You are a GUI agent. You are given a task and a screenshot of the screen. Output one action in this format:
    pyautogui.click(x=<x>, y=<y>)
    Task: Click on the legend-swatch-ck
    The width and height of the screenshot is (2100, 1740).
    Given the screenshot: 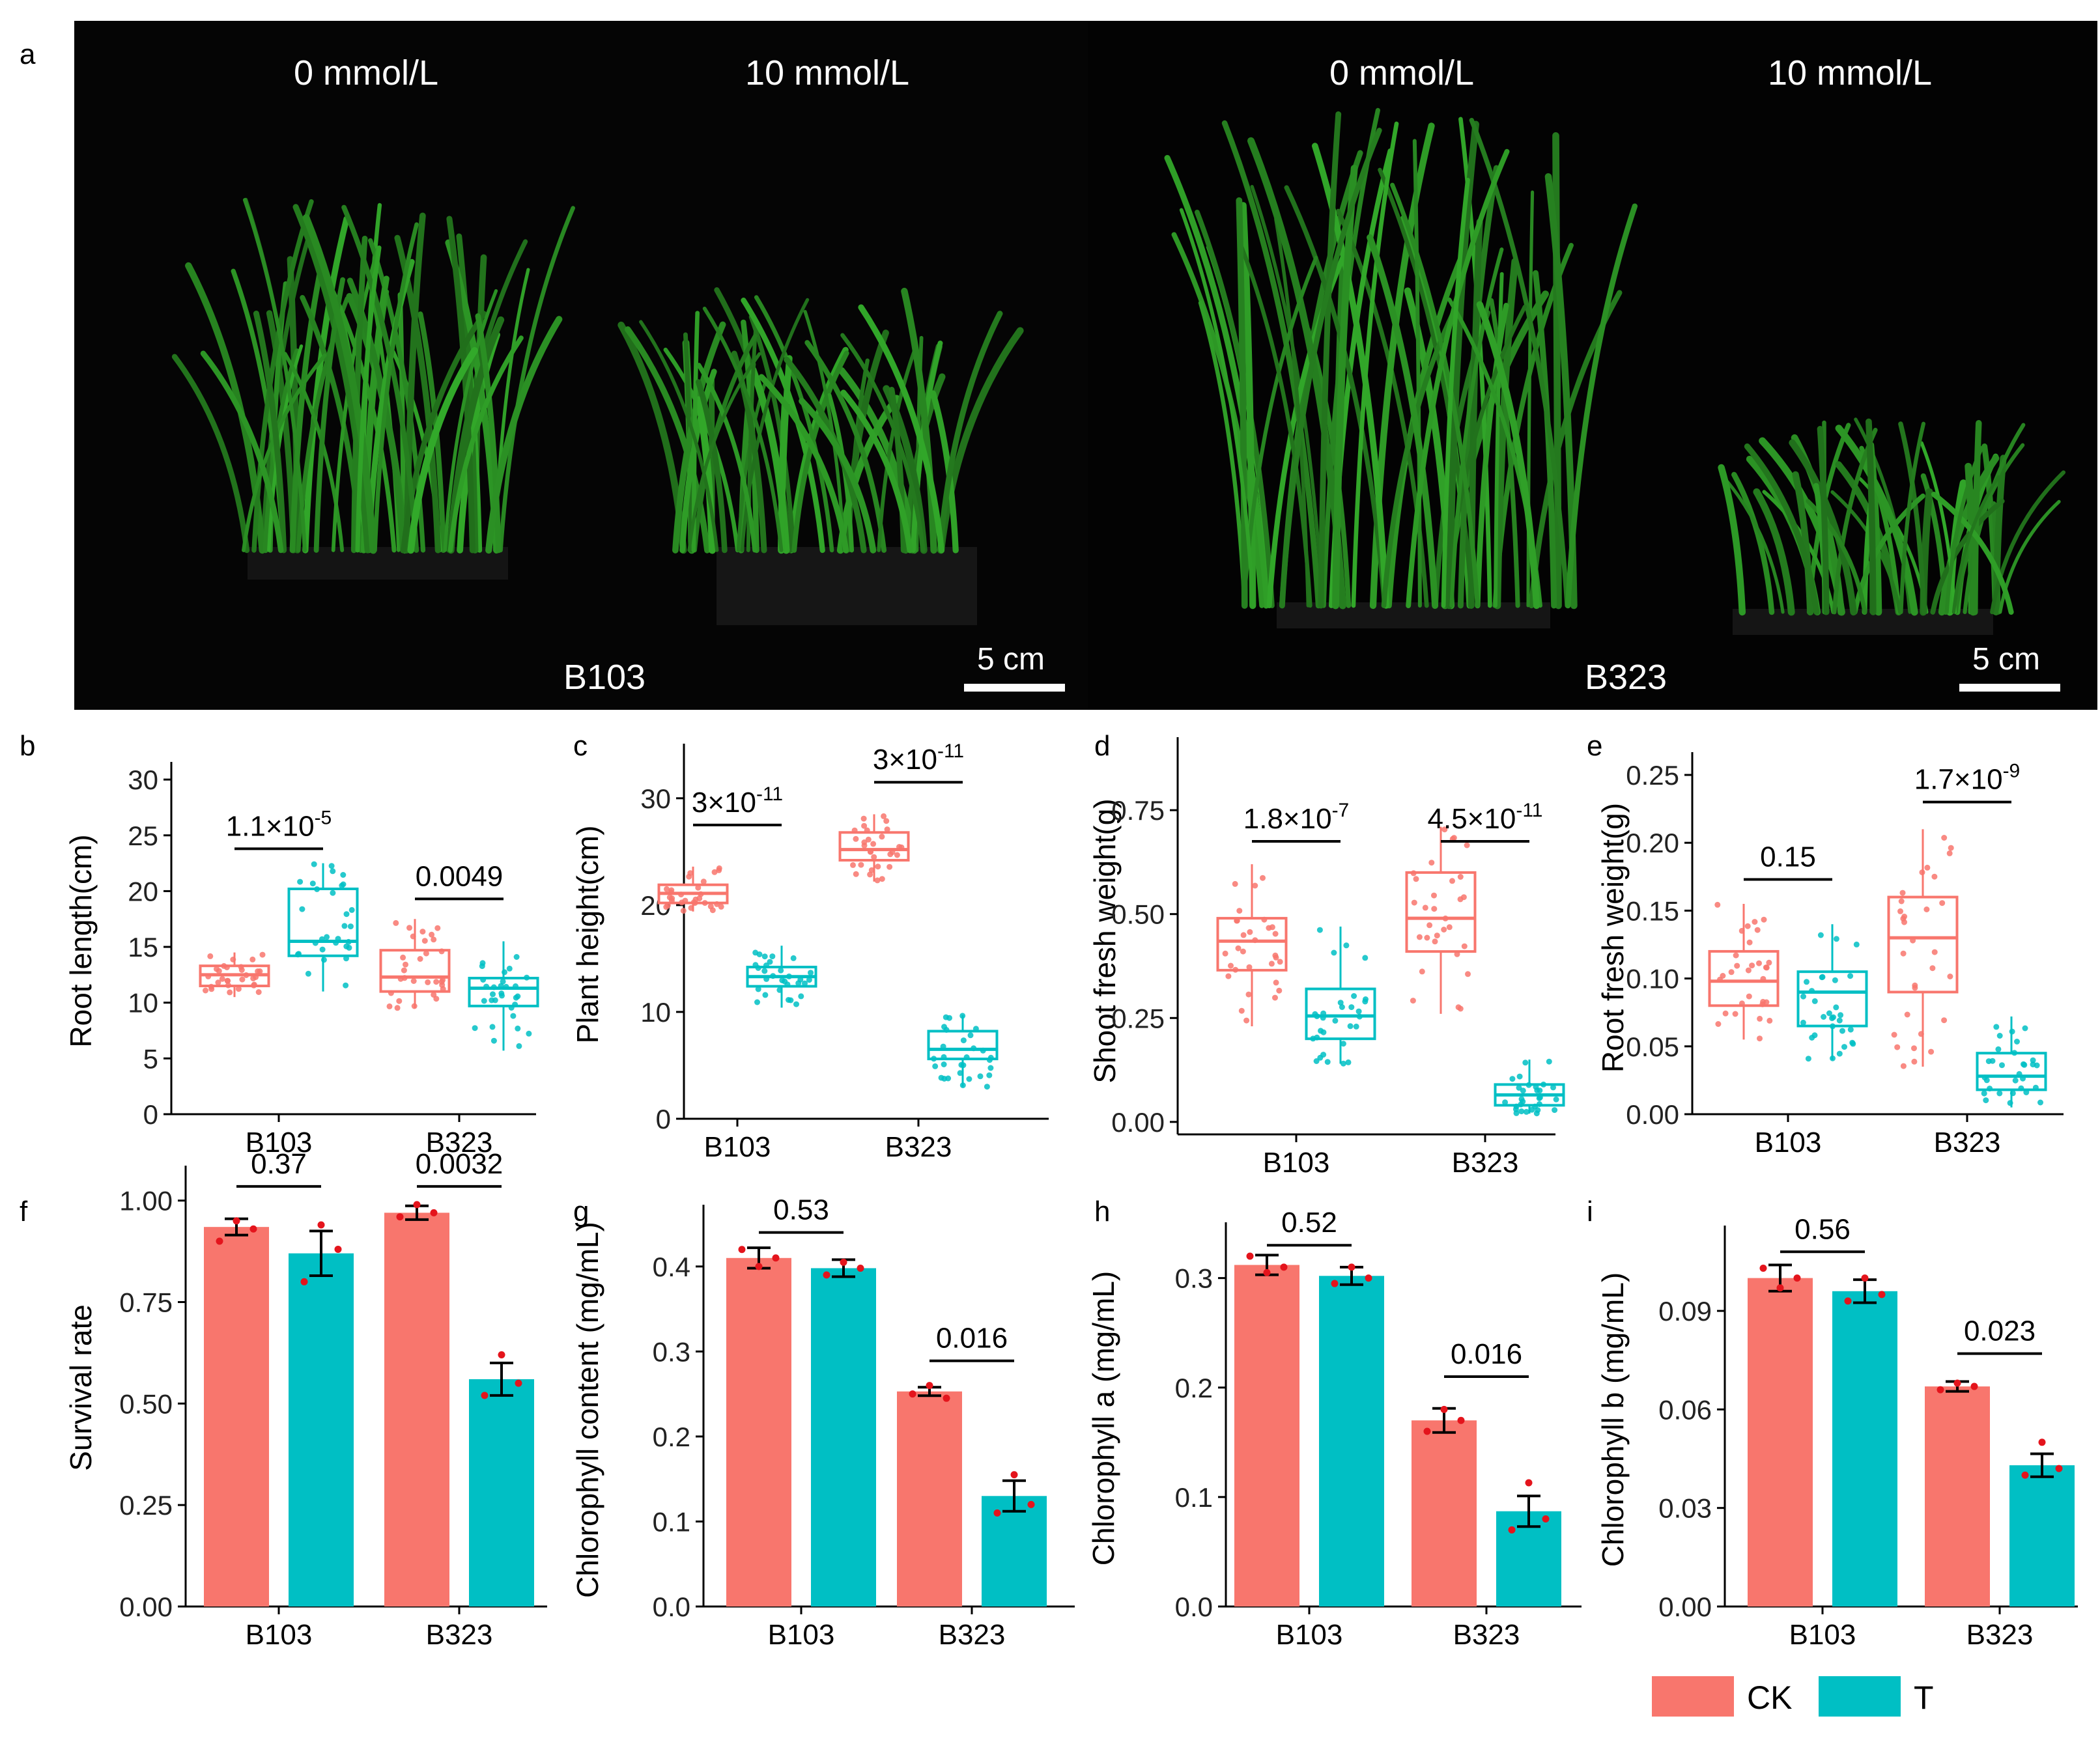 What is the action you would take?
    pyautogui.click(x=1693, y=1697)
    